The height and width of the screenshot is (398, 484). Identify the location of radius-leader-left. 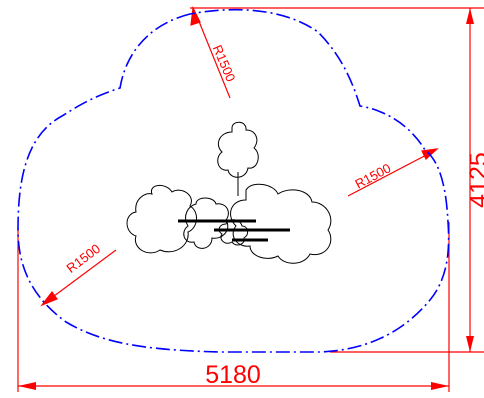
(81, 276).